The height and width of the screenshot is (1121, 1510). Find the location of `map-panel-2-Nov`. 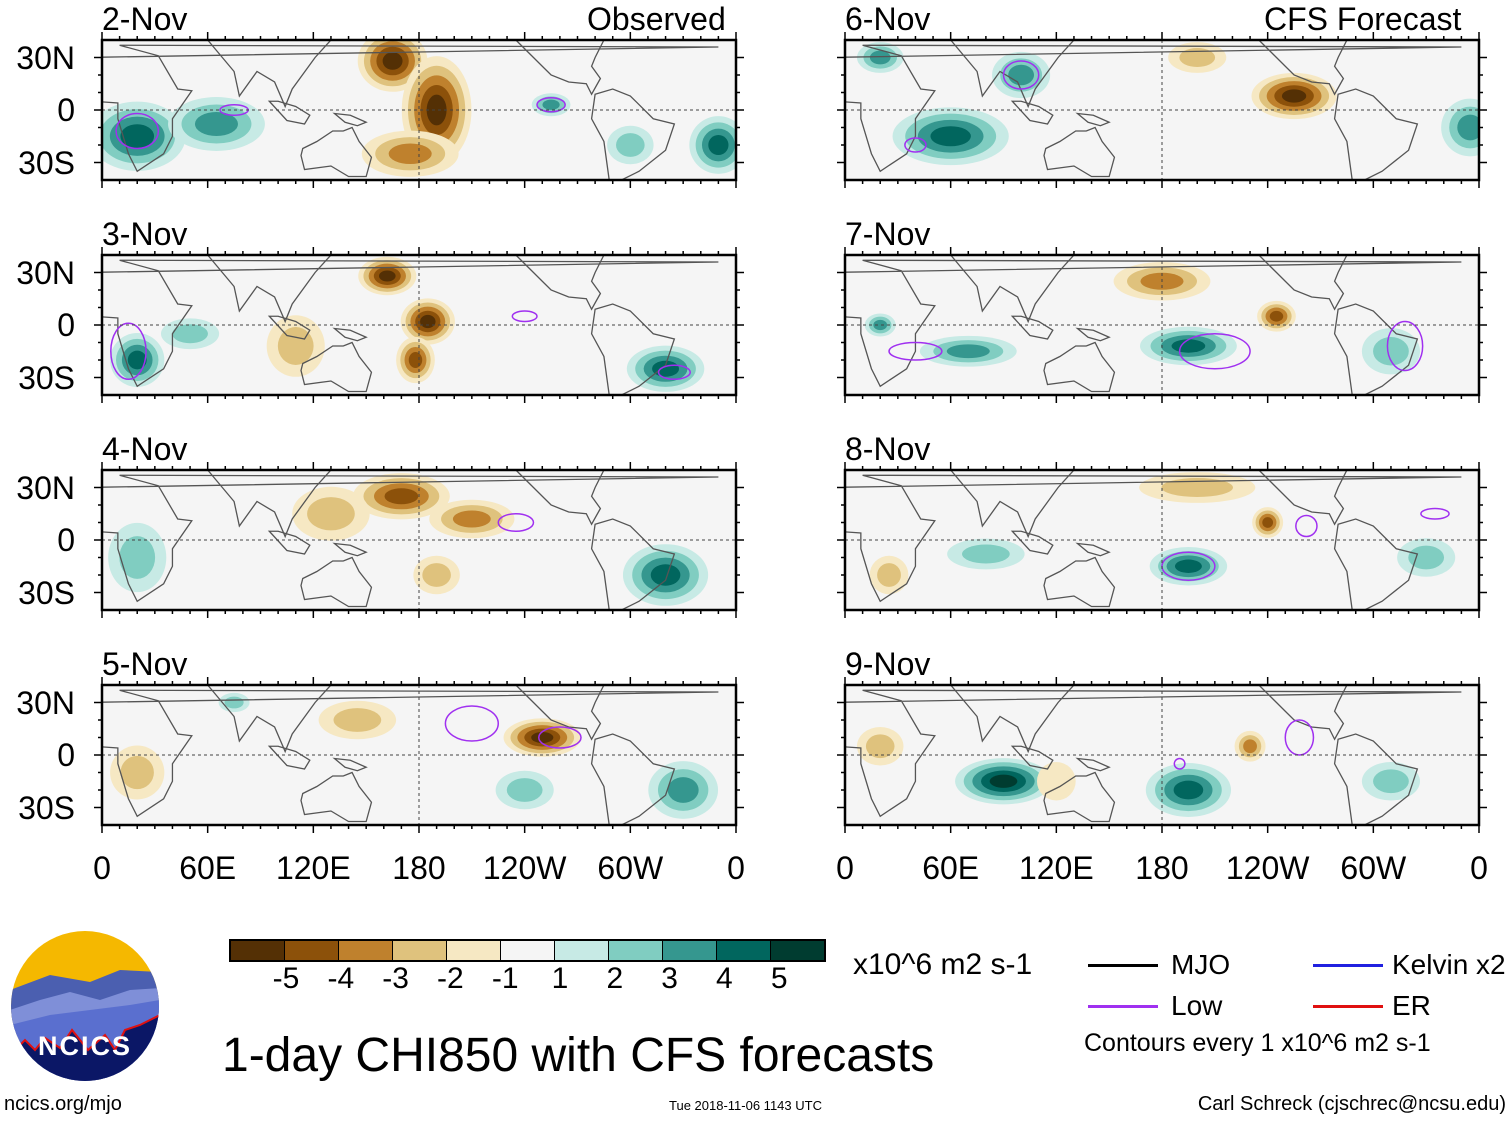

map-panel-2-Nov is located at coordinates (419, 110).